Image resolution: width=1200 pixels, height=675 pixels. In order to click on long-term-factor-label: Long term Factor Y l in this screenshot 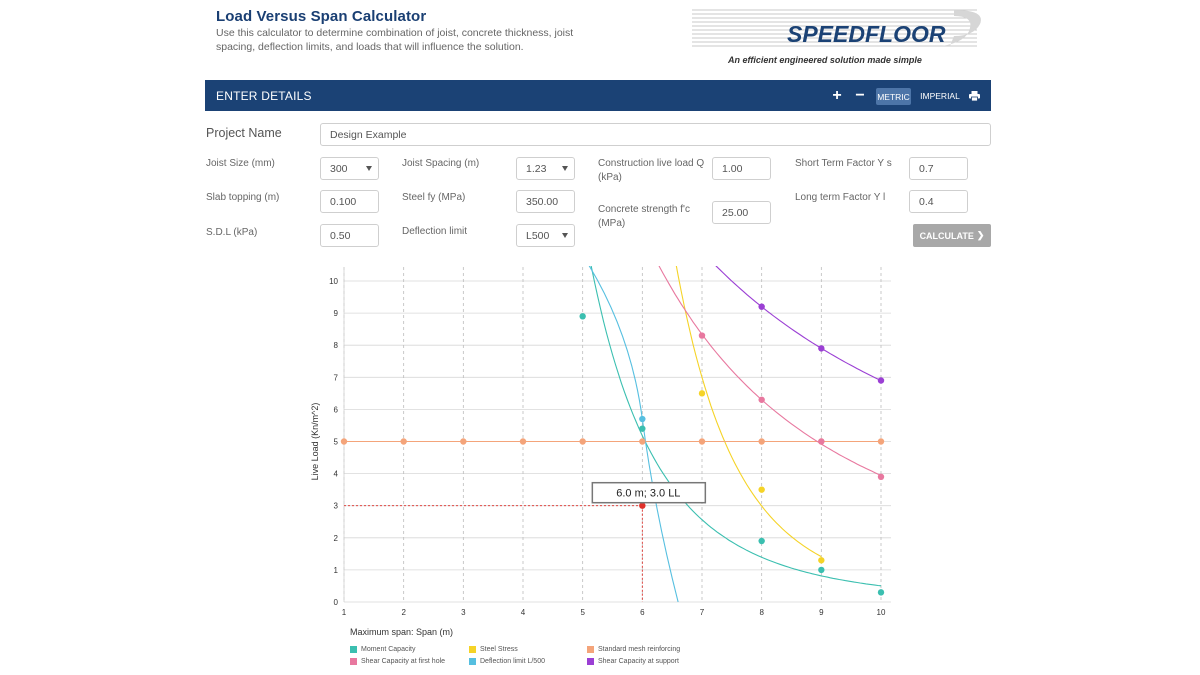, I will do `click(840, 197)`.